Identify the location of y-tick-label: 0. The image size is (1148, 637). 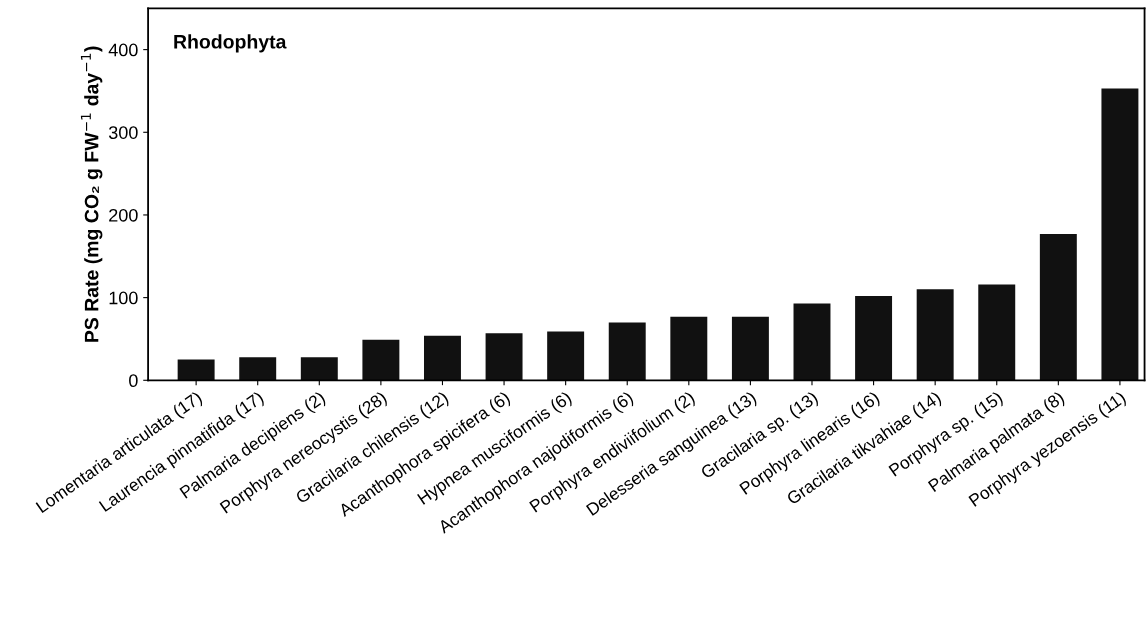
(133, 381).